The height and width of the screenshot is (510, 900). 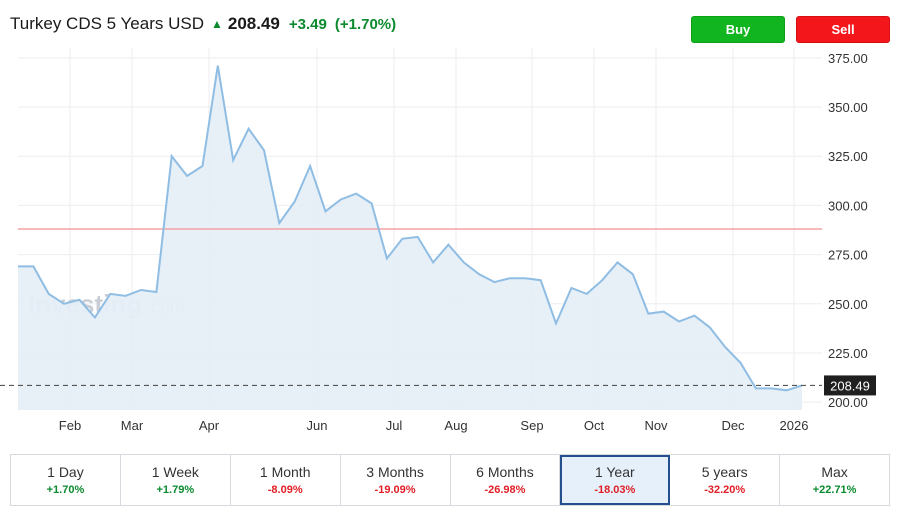 What do you see at coordinates (394, 425) in the screenshot?
I see `x-tick-label: Jul` at bounding box center [394, 425].